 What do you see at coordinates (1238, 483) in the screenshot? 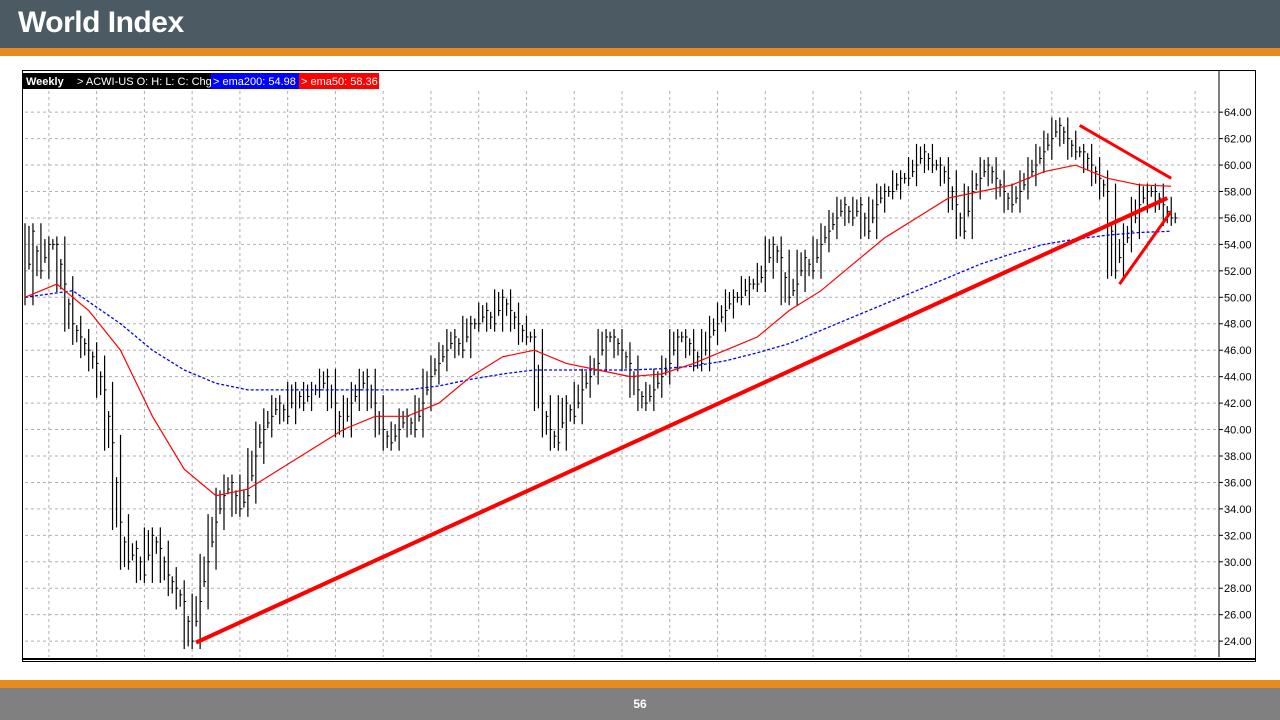
I see `y-tick-label: 36.00` at bounding box center [1238, 483].